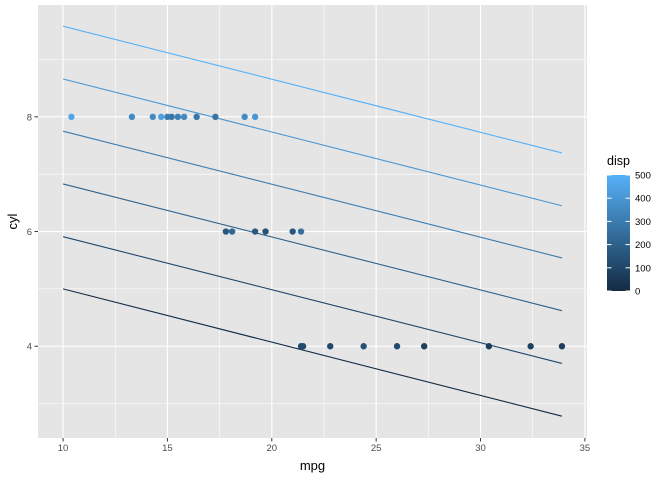  I want to click on legend-title: disp, so click(618, 161).